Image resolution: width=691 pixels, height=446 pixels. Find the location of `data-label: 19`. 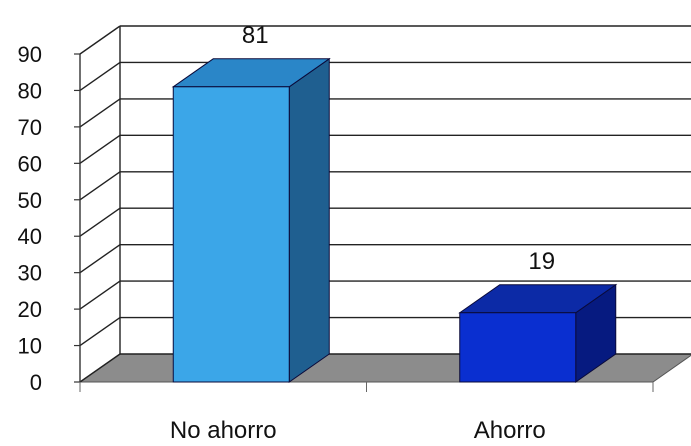

data-label: 19 is located at coordinates (541, 261).